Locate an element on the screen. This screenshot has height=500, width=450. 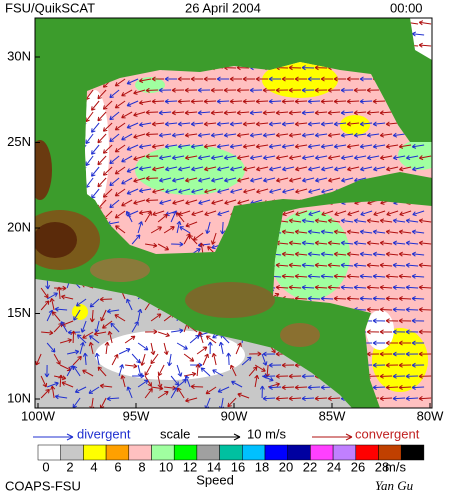
scale-label: scale is located at coordinates (175, 433).